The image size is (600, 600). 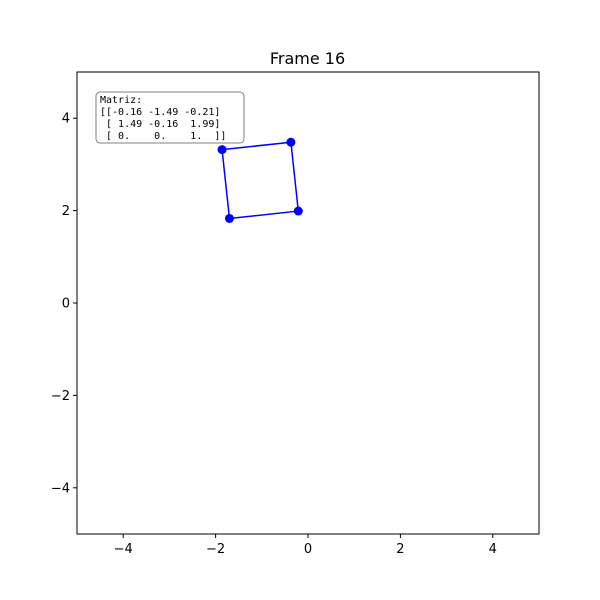 What do you see at coordinates (163, 136) in the screenshot?
I see `annotation-line-4: [ 0. 0. 1. ]]` at bounding box center [163, 136].